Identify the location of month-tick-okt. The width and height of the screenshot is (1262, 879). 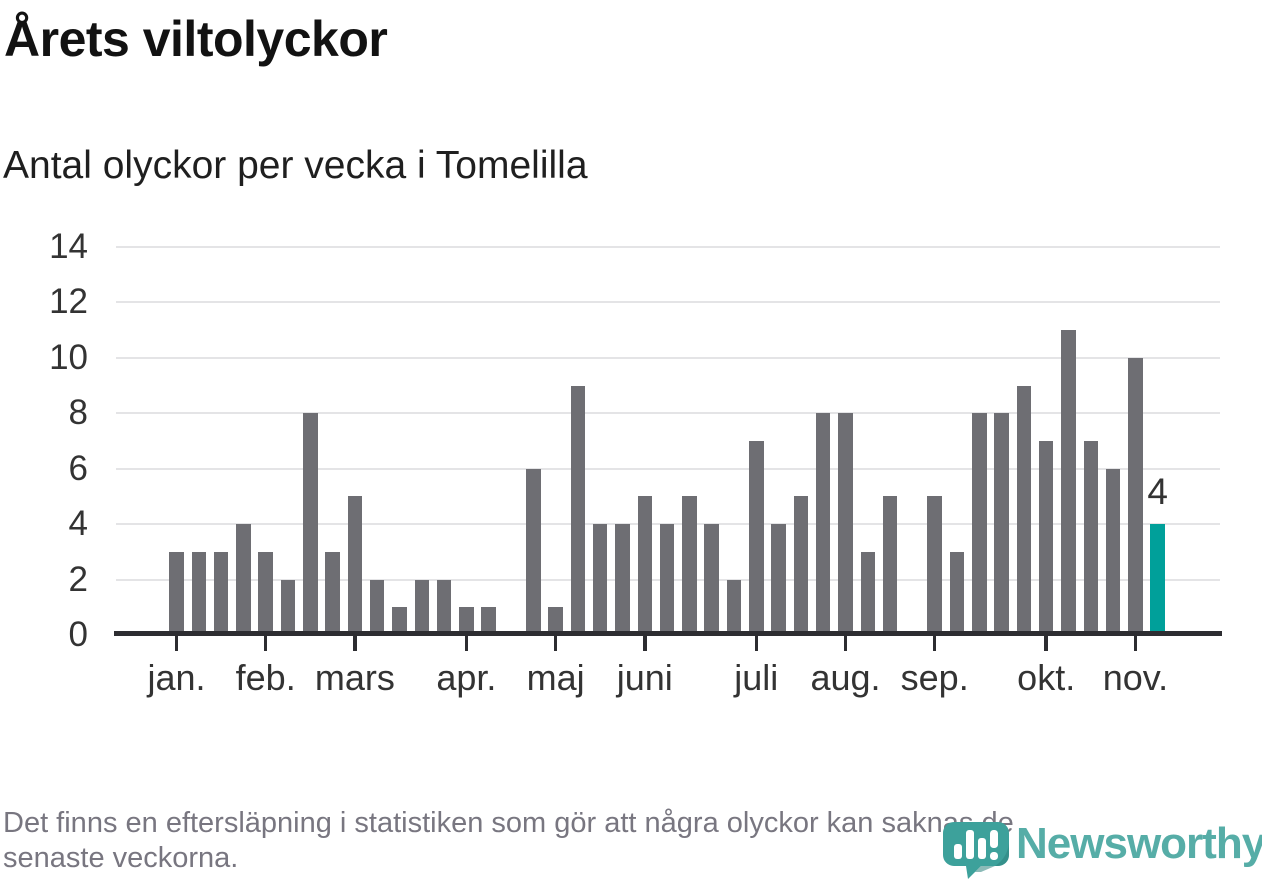
(1046, 643).